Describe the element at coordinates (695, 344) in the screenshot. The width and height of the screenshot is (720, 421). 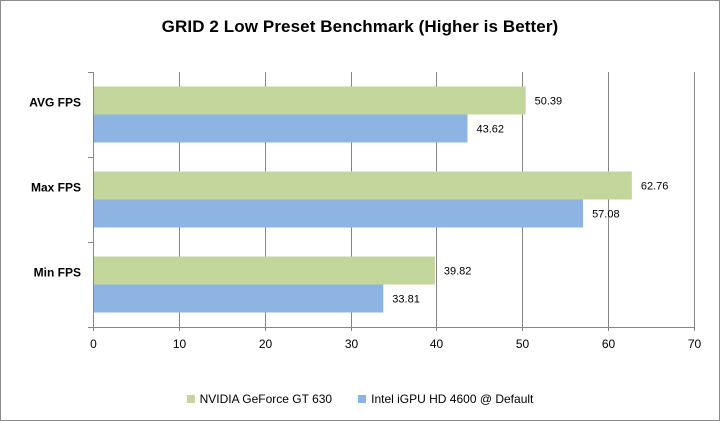
I see `x-tick-label: 70` at that location.